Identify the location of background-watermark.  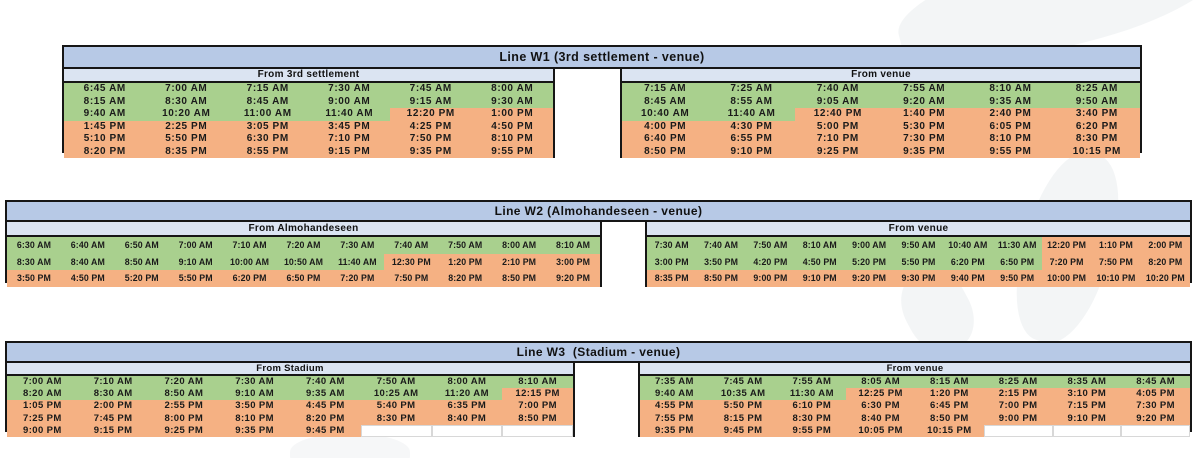
(350, 446).